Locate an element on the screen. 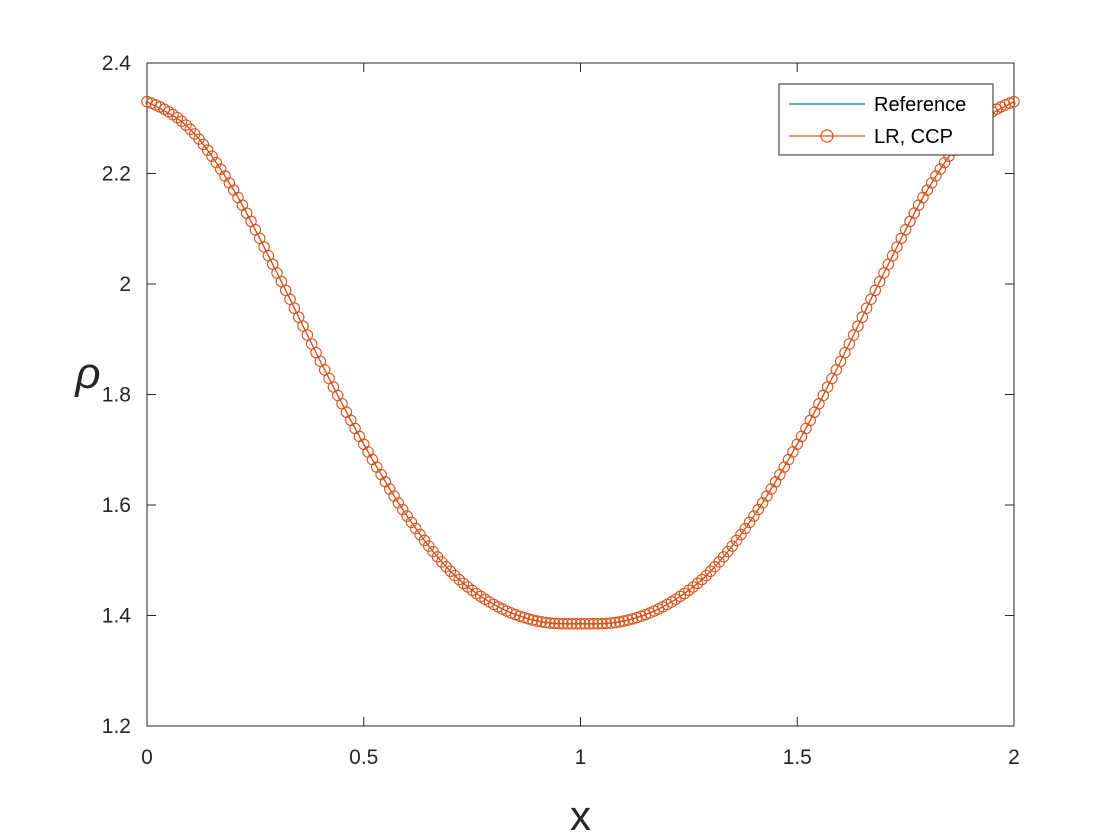  y-tick-label: 1.4 is located at coordinates (117, 616).